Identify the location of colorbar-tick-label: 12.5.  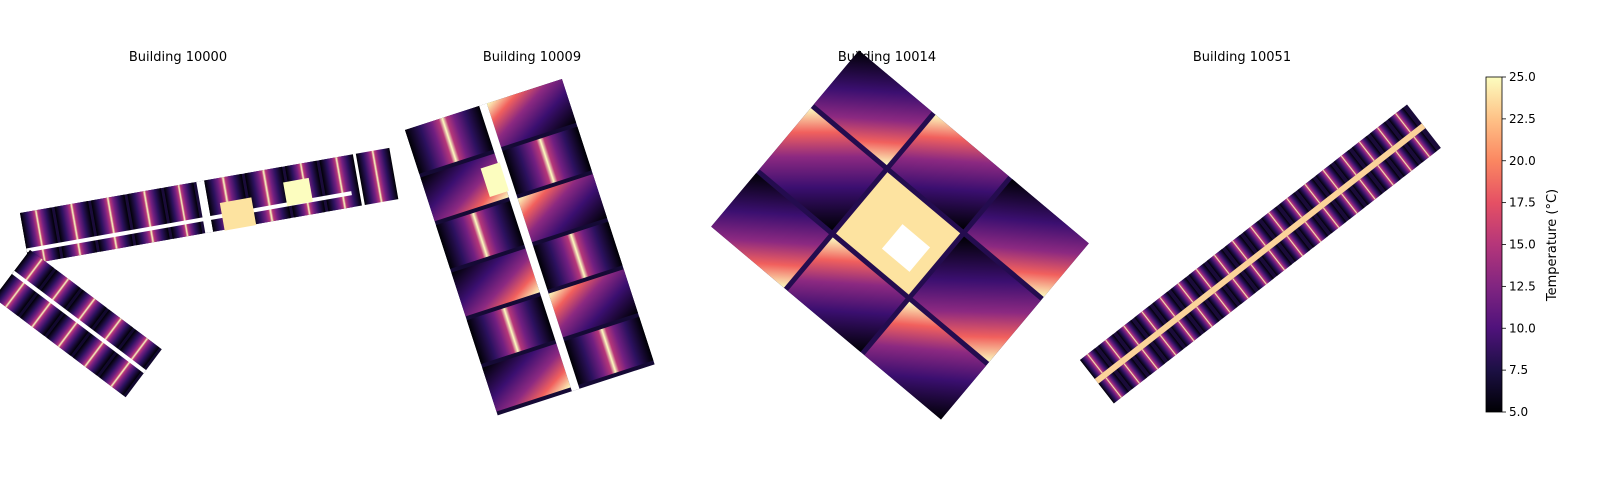
(1522, 286).